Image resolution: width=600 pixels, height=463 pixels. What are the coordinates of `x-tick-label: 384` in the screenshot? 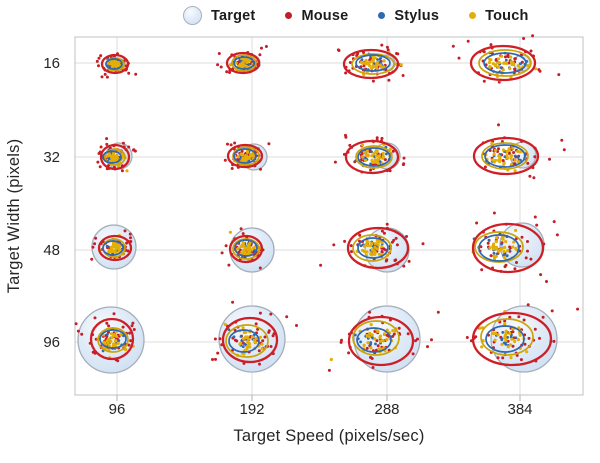 It's located at (519, 409).